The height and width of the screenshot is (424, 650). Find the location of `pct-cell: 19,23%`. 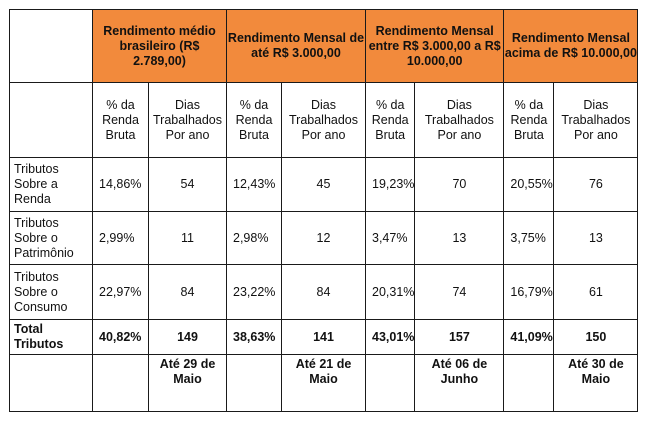

pct-cell: 19,23% is located at coordinates (390, 184).